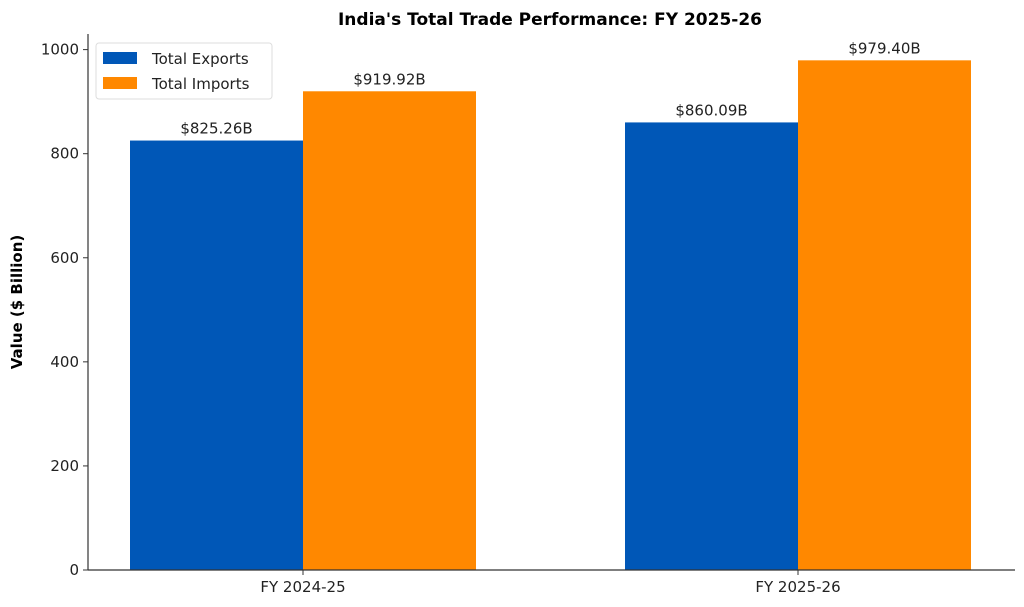 The width and height of the screenshot is (1024, 607). I want to click on data-label: $979.40B, so click(884, 48).